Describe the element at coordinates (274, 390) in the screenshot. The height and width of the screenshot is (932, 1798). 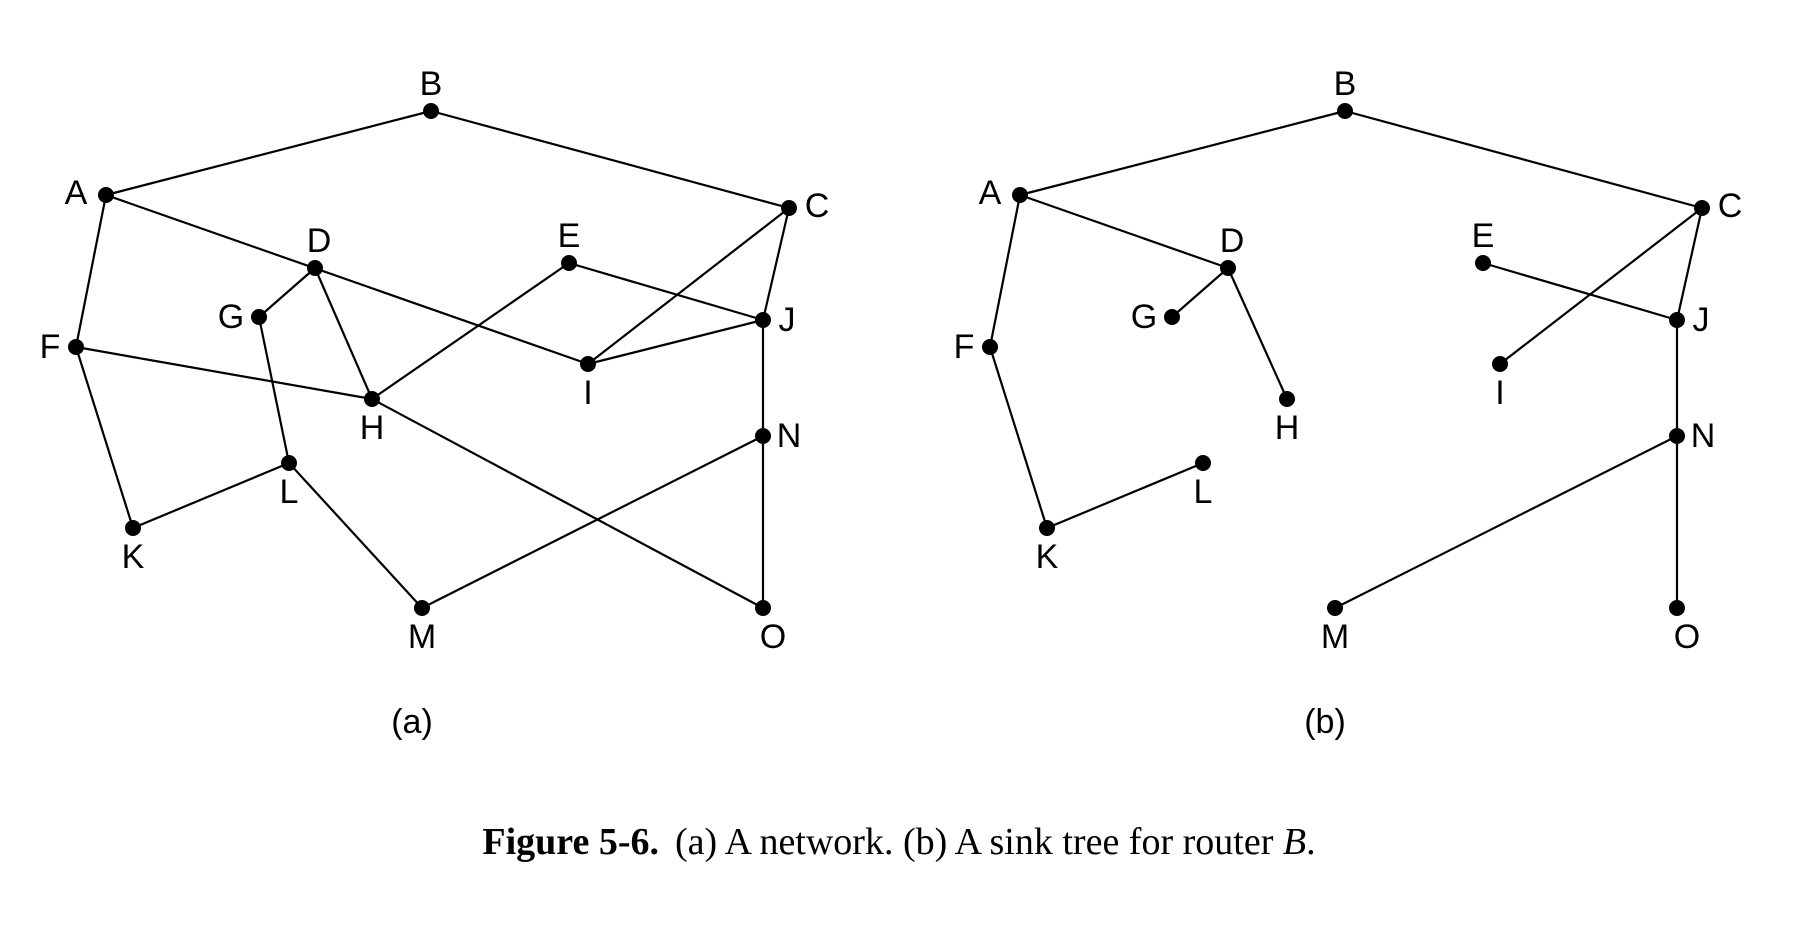
I see `edge-L-G` at that location.